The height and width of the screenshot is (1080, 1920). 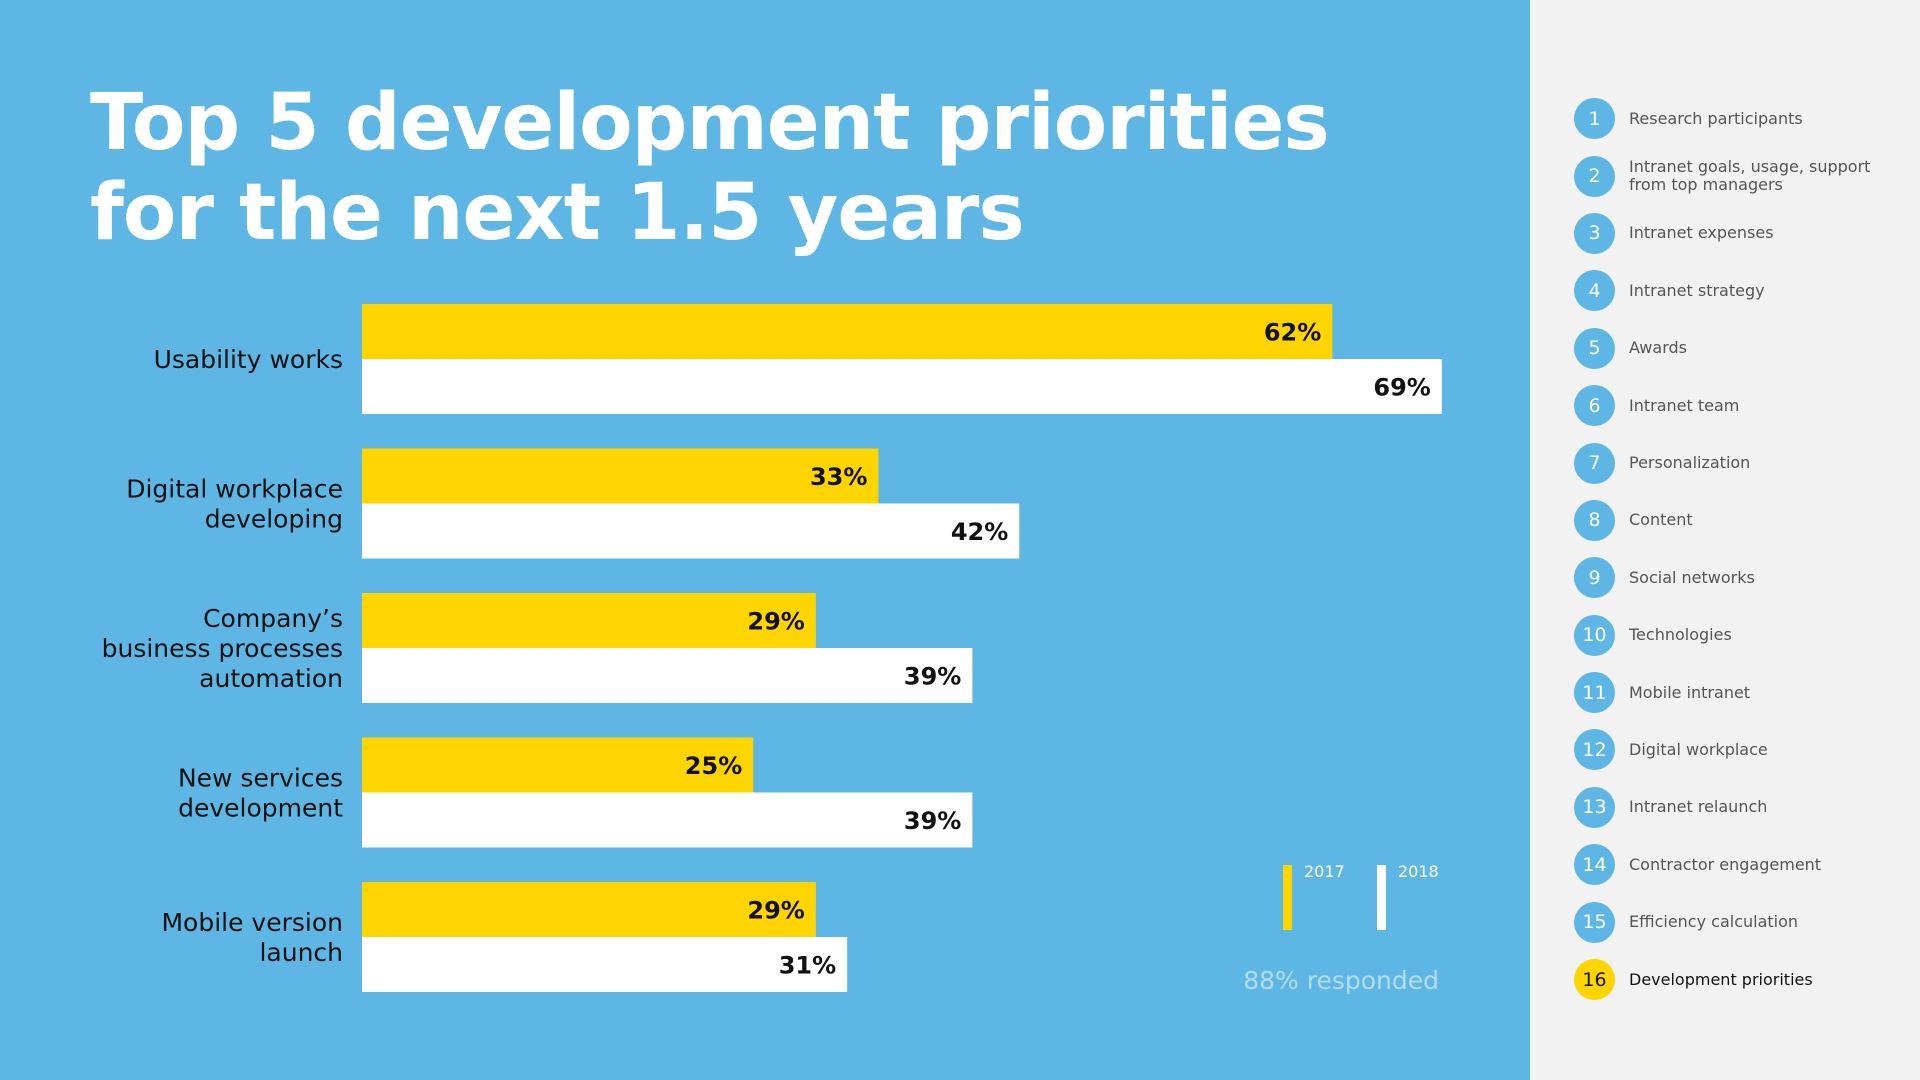 I want to click on bar-digital-workplace-developing-2018, so click(x=691, y=531).